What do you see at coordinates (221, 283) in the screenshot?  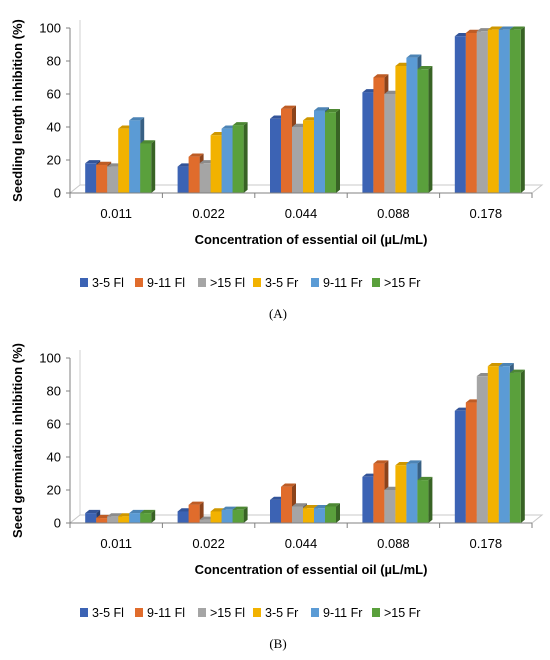 I see `legend-item: >15 Fl` at bounding box center [221, 283].